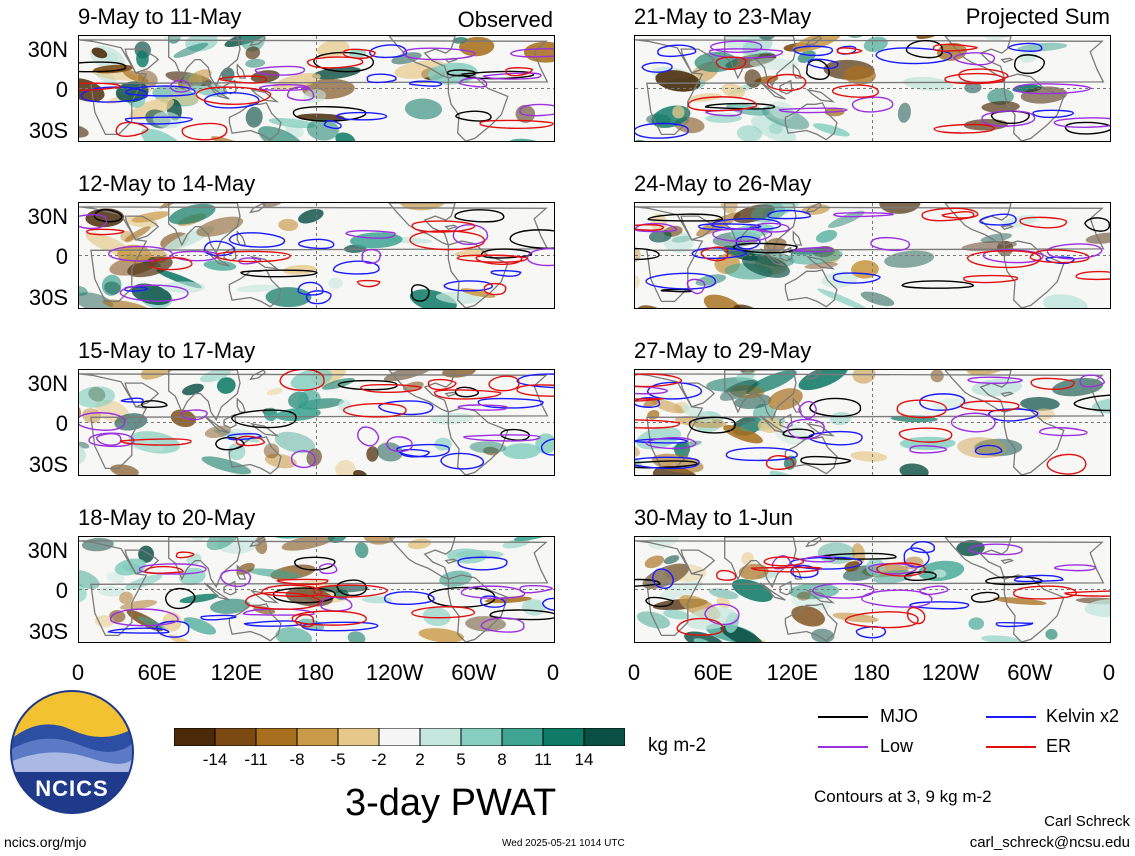 The width and height of the screenshot is (1135, 856). What do you see at coordinates (634, 672) in the screenshot?
I see `x-tick-right-0: 0` at bounding box center [634, 672].